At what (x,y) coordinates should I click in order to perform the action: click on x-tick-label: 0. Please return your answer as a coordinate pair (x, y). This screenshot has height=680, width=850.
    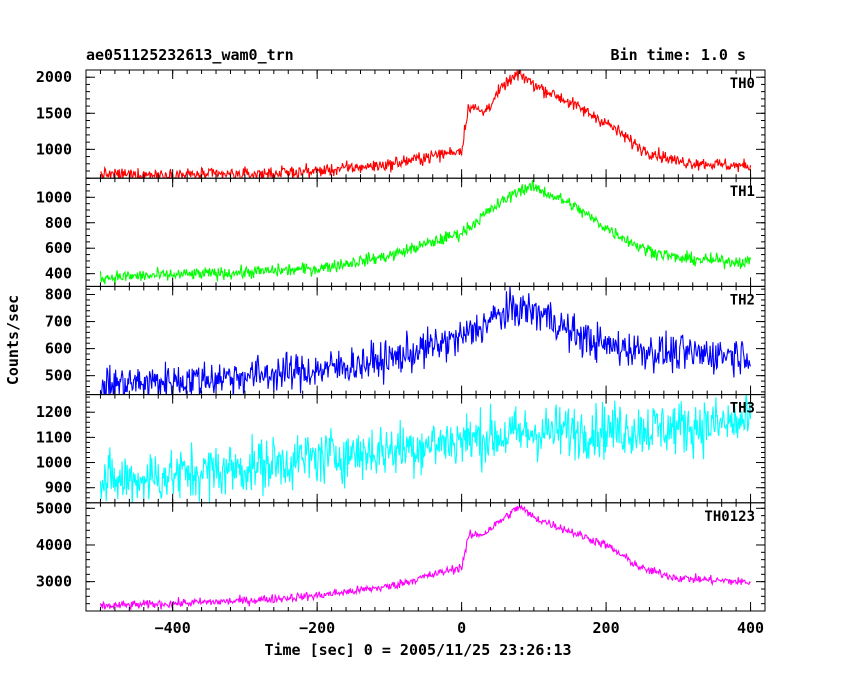
    Looking at the image, I should click on (461, 628).